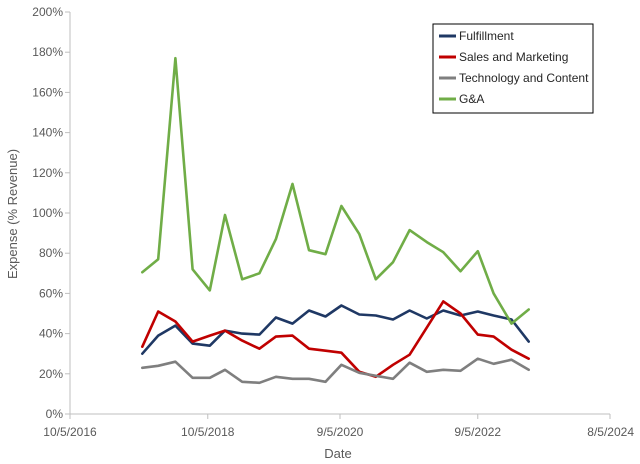  I want to click on y-tick-label: 180%, so click(47, 52).